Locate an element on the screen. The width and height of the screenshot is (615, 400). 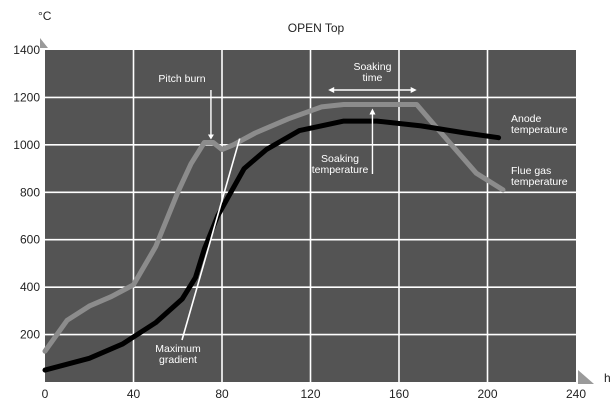
pitch-burn-arrowhead is located at coordinates (210, 137).